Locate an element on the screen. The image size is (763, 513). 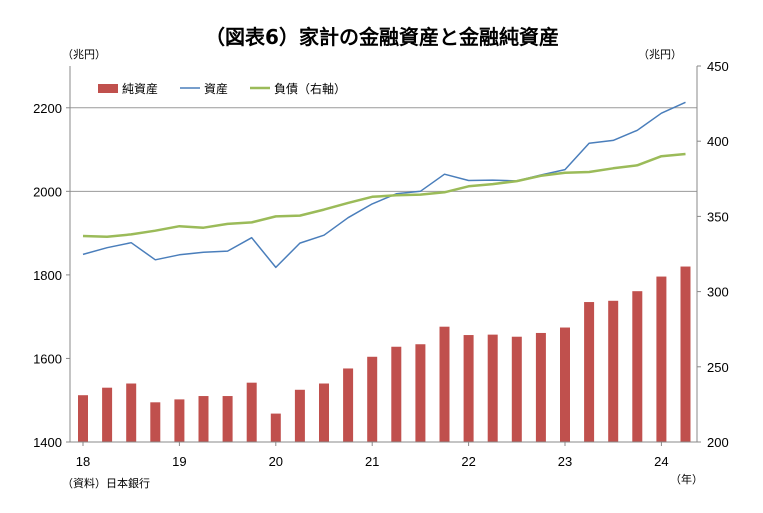
left-tick-label: 2000 is located at coordinates (47, 191).